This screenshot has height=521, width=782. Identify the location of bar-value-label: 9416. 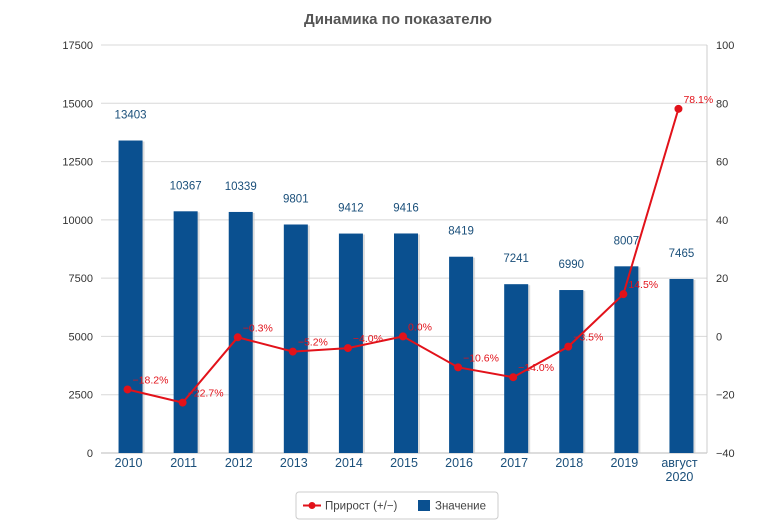
(406, 208).